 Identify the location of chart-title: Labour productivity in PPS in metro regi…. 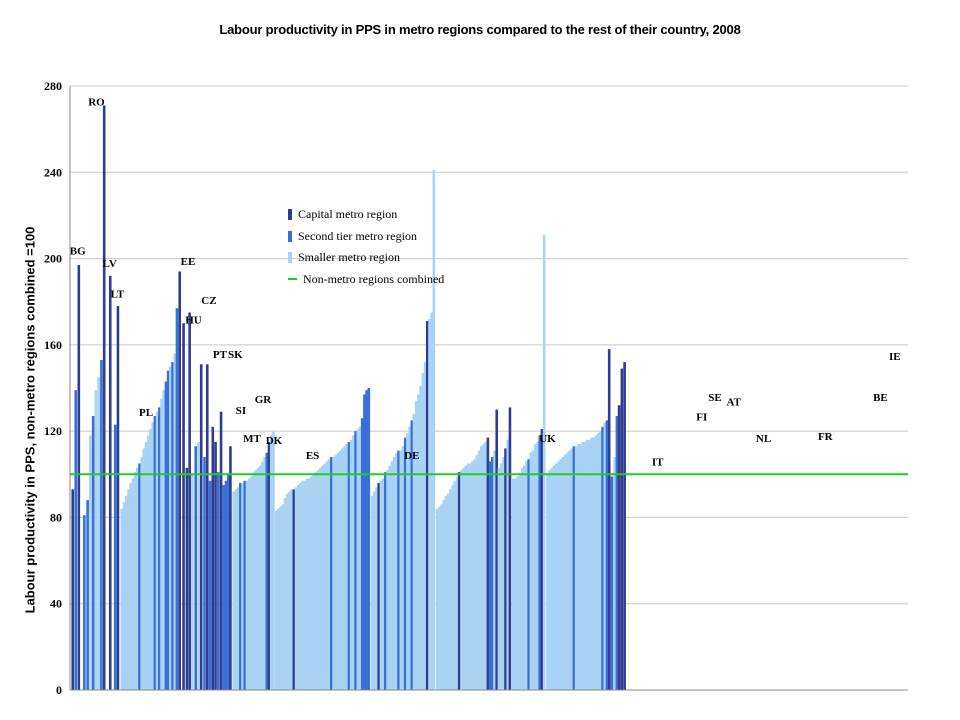
(480, 29).